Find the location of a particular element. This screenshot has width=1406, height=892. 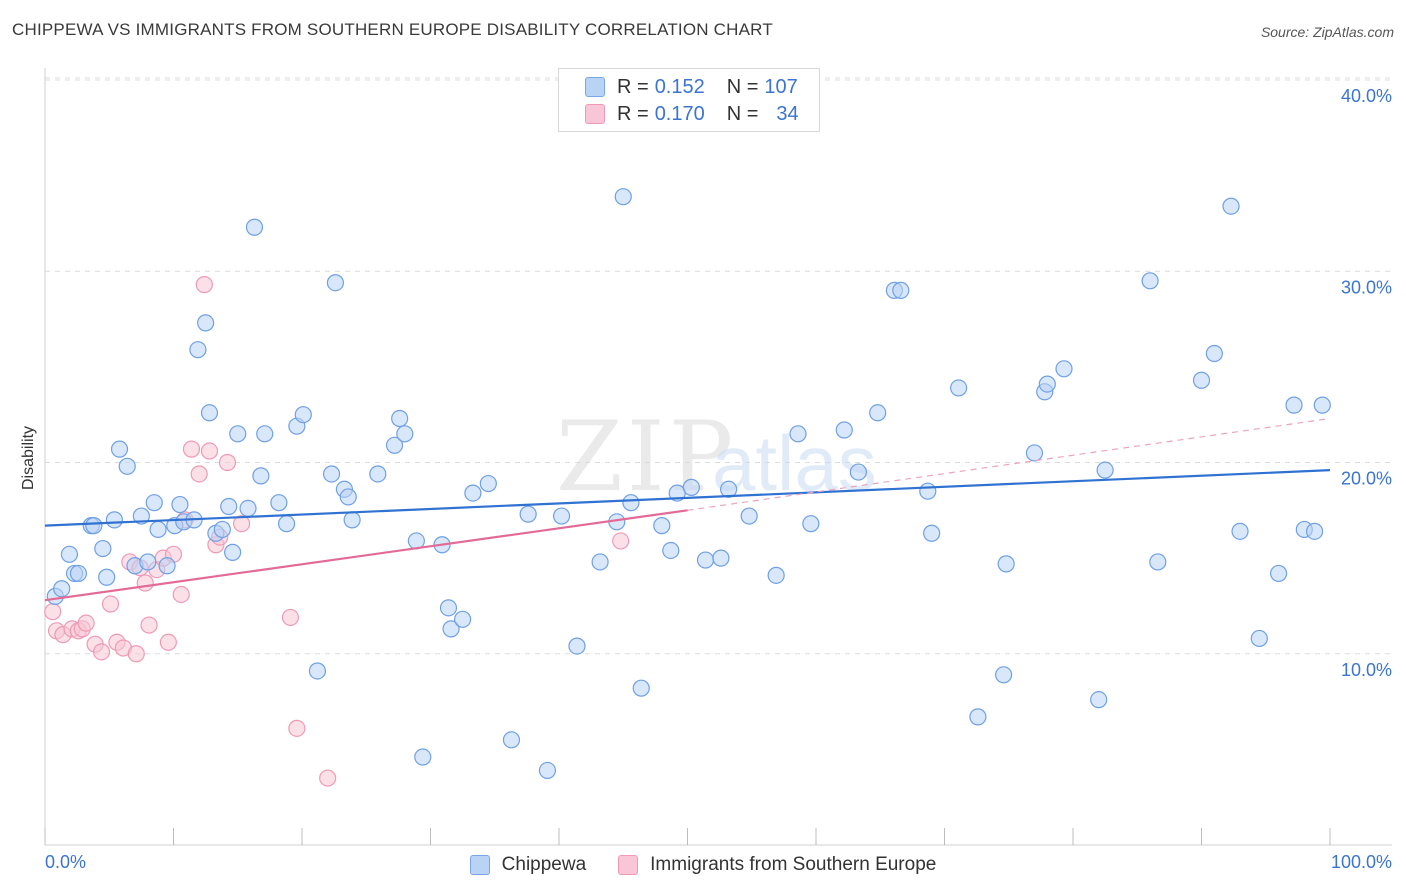

bottom-legend-chippewa: Chippewa is located at coordinates (528, 865).